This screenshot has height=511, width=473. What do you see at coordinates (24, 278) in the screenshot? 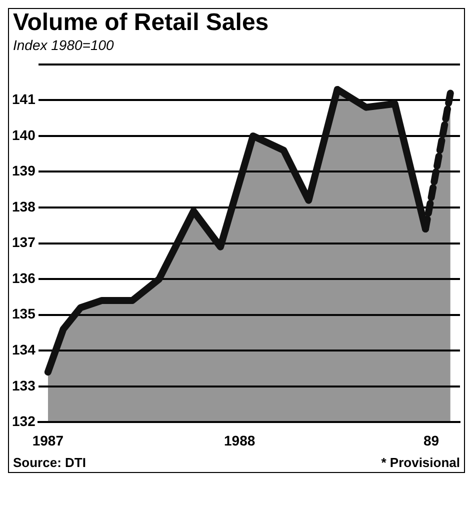
I see `y-tick-label: 136` at bounding box center [24, 278].